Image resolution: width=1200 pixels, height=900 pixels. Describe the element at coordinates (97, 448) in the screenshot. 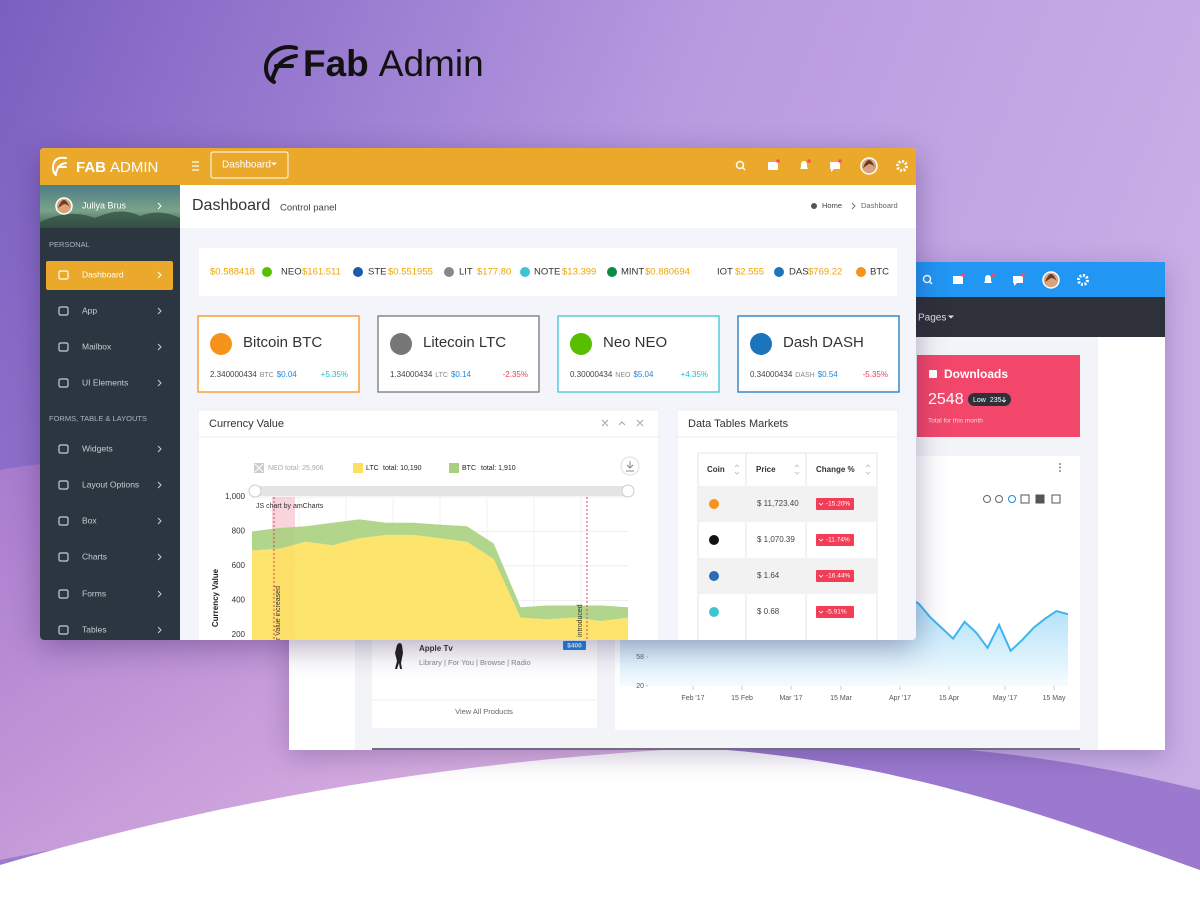

I see `sidebar-item: Widgets` at that location.